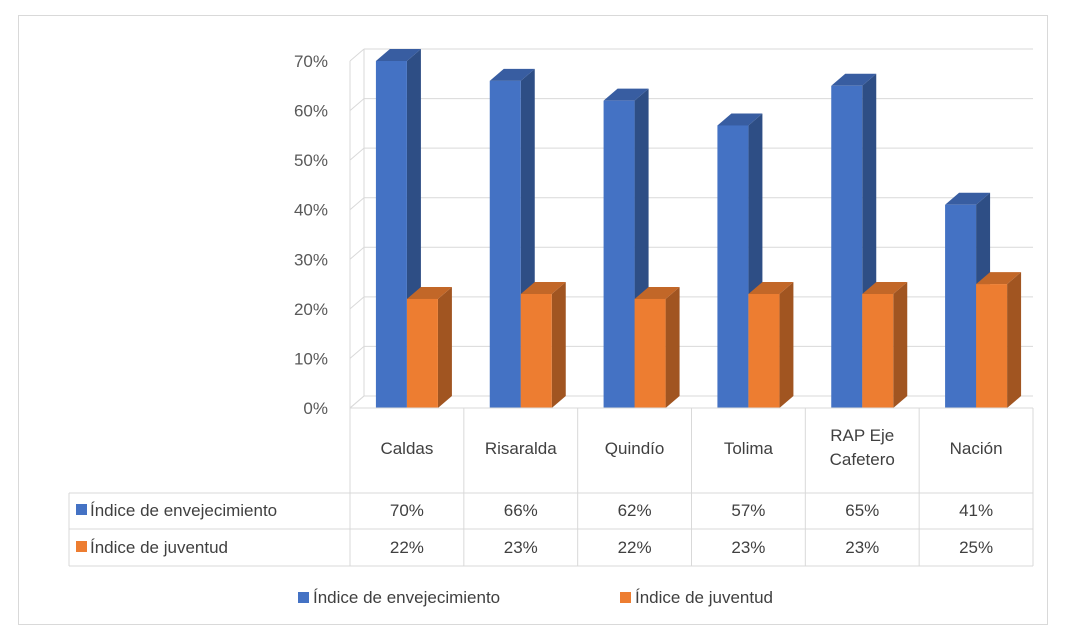  What do you see at coordinates (311, 61) in the screenshot?
I see `y-tick-label: 70%` at bounding box center [311, 61].